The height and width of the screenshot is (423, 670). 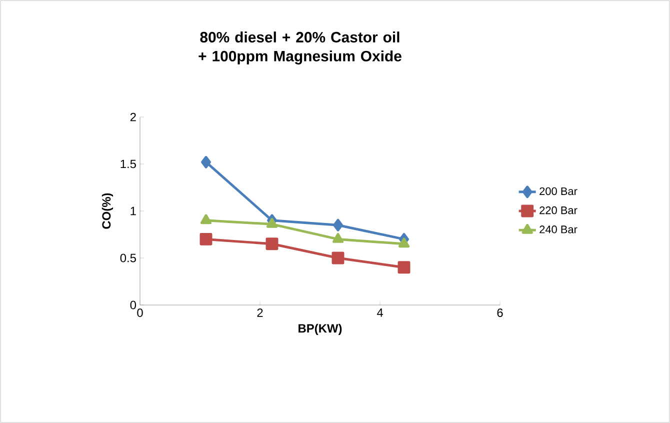 I want to click on y-tick-label: 2, so click(x=133, y=117).